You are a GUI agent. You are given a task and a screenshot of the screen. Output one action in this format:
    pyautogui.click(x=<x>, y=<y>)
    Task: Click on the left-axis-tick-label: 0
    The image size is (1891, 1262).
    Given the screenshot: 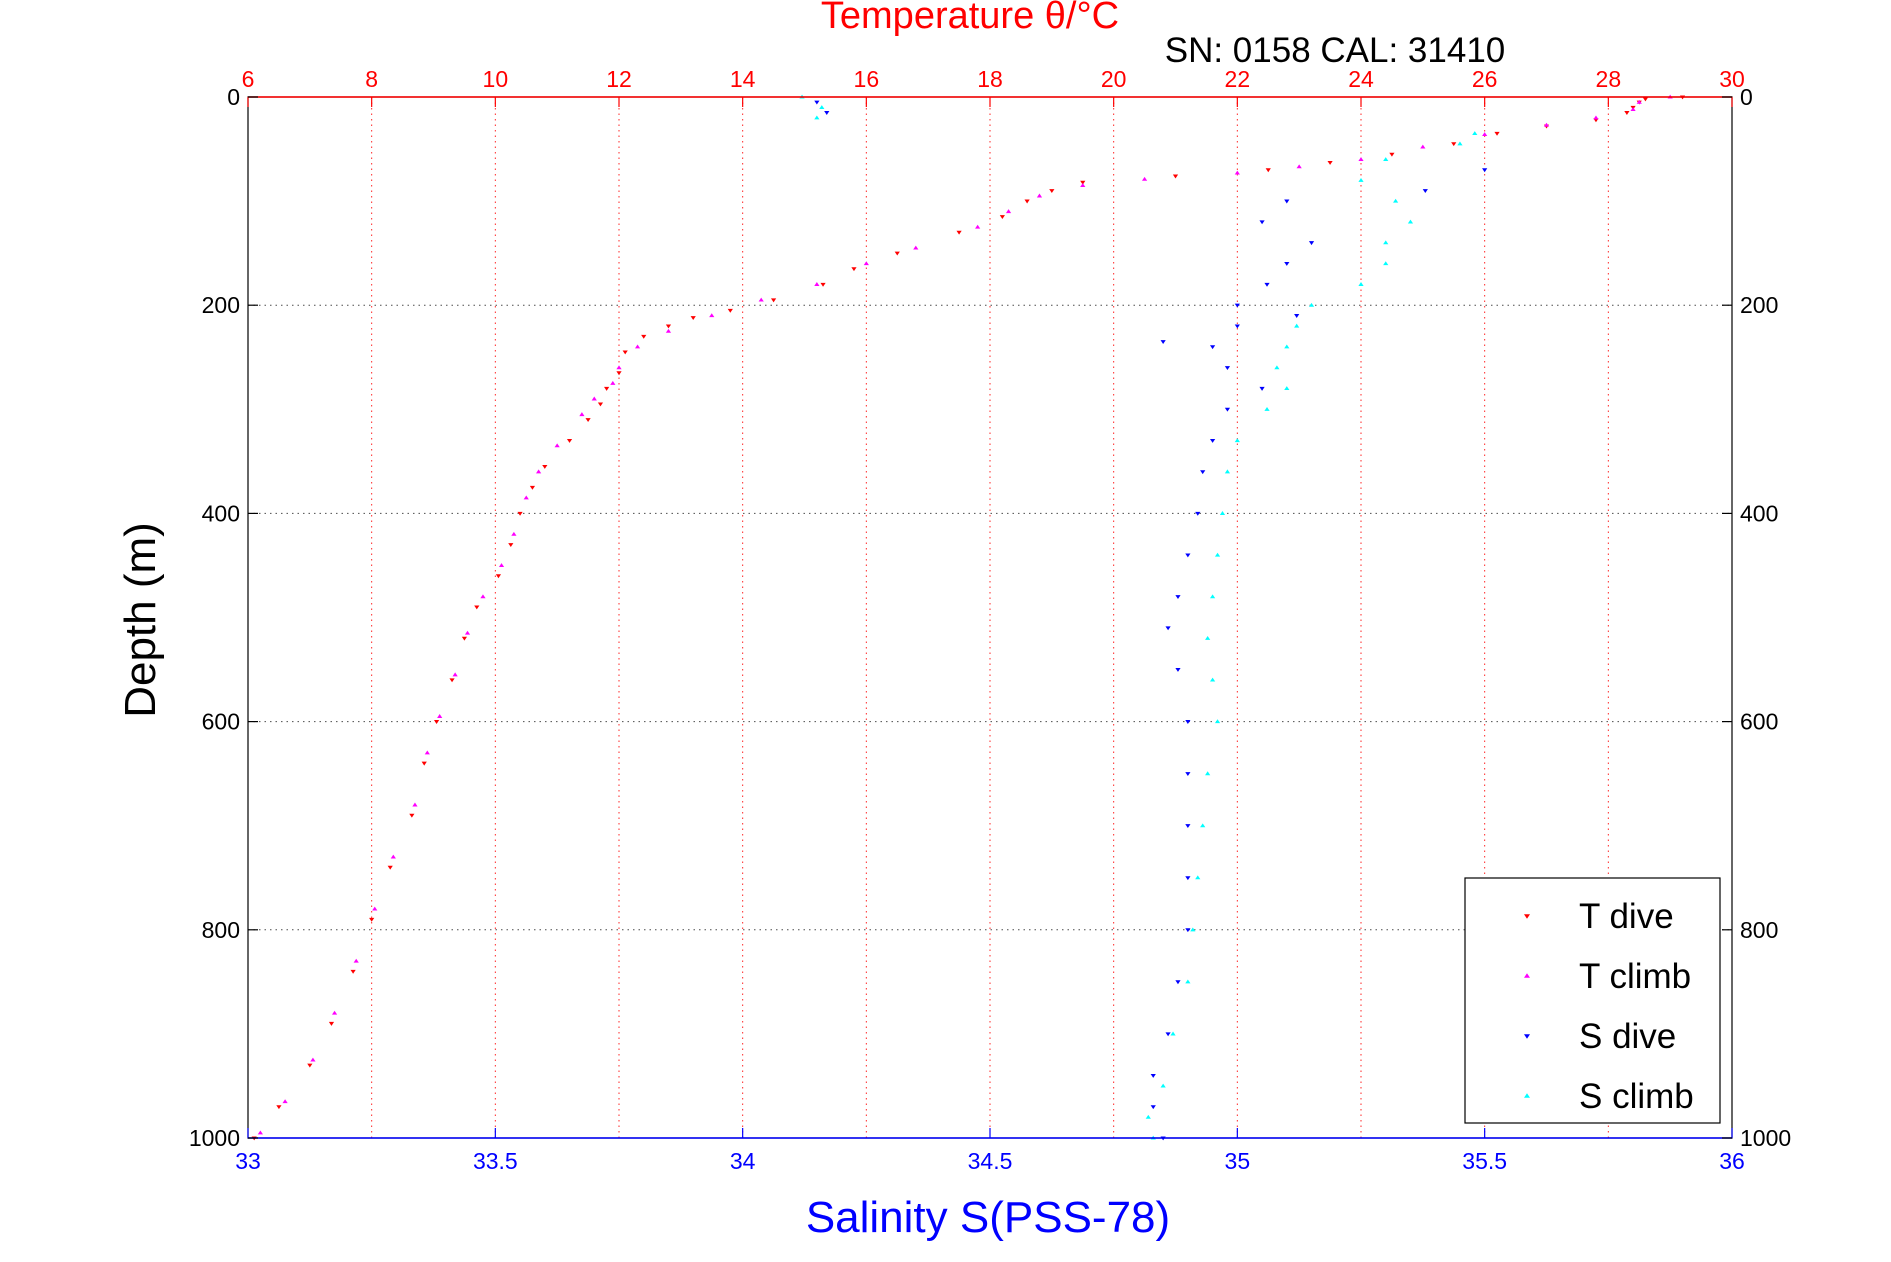 What is the action you would take?
    pyautogui.click(x=233, y=97)
    